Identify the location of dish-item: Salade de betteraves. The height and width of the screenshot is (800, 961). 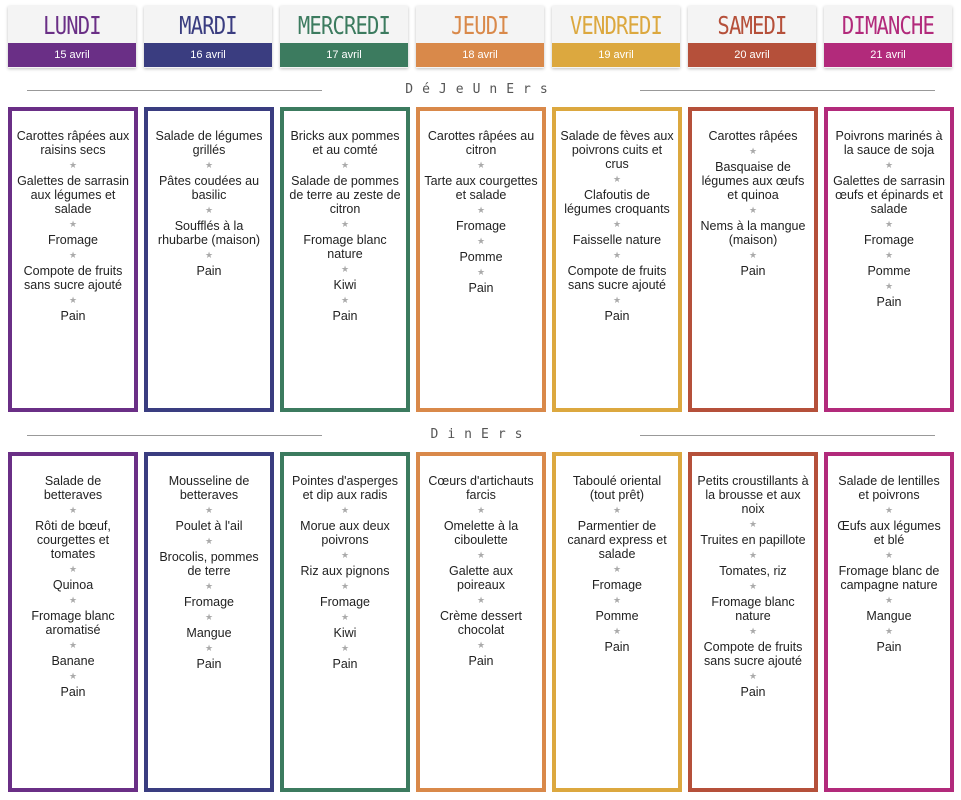
(73, 488).